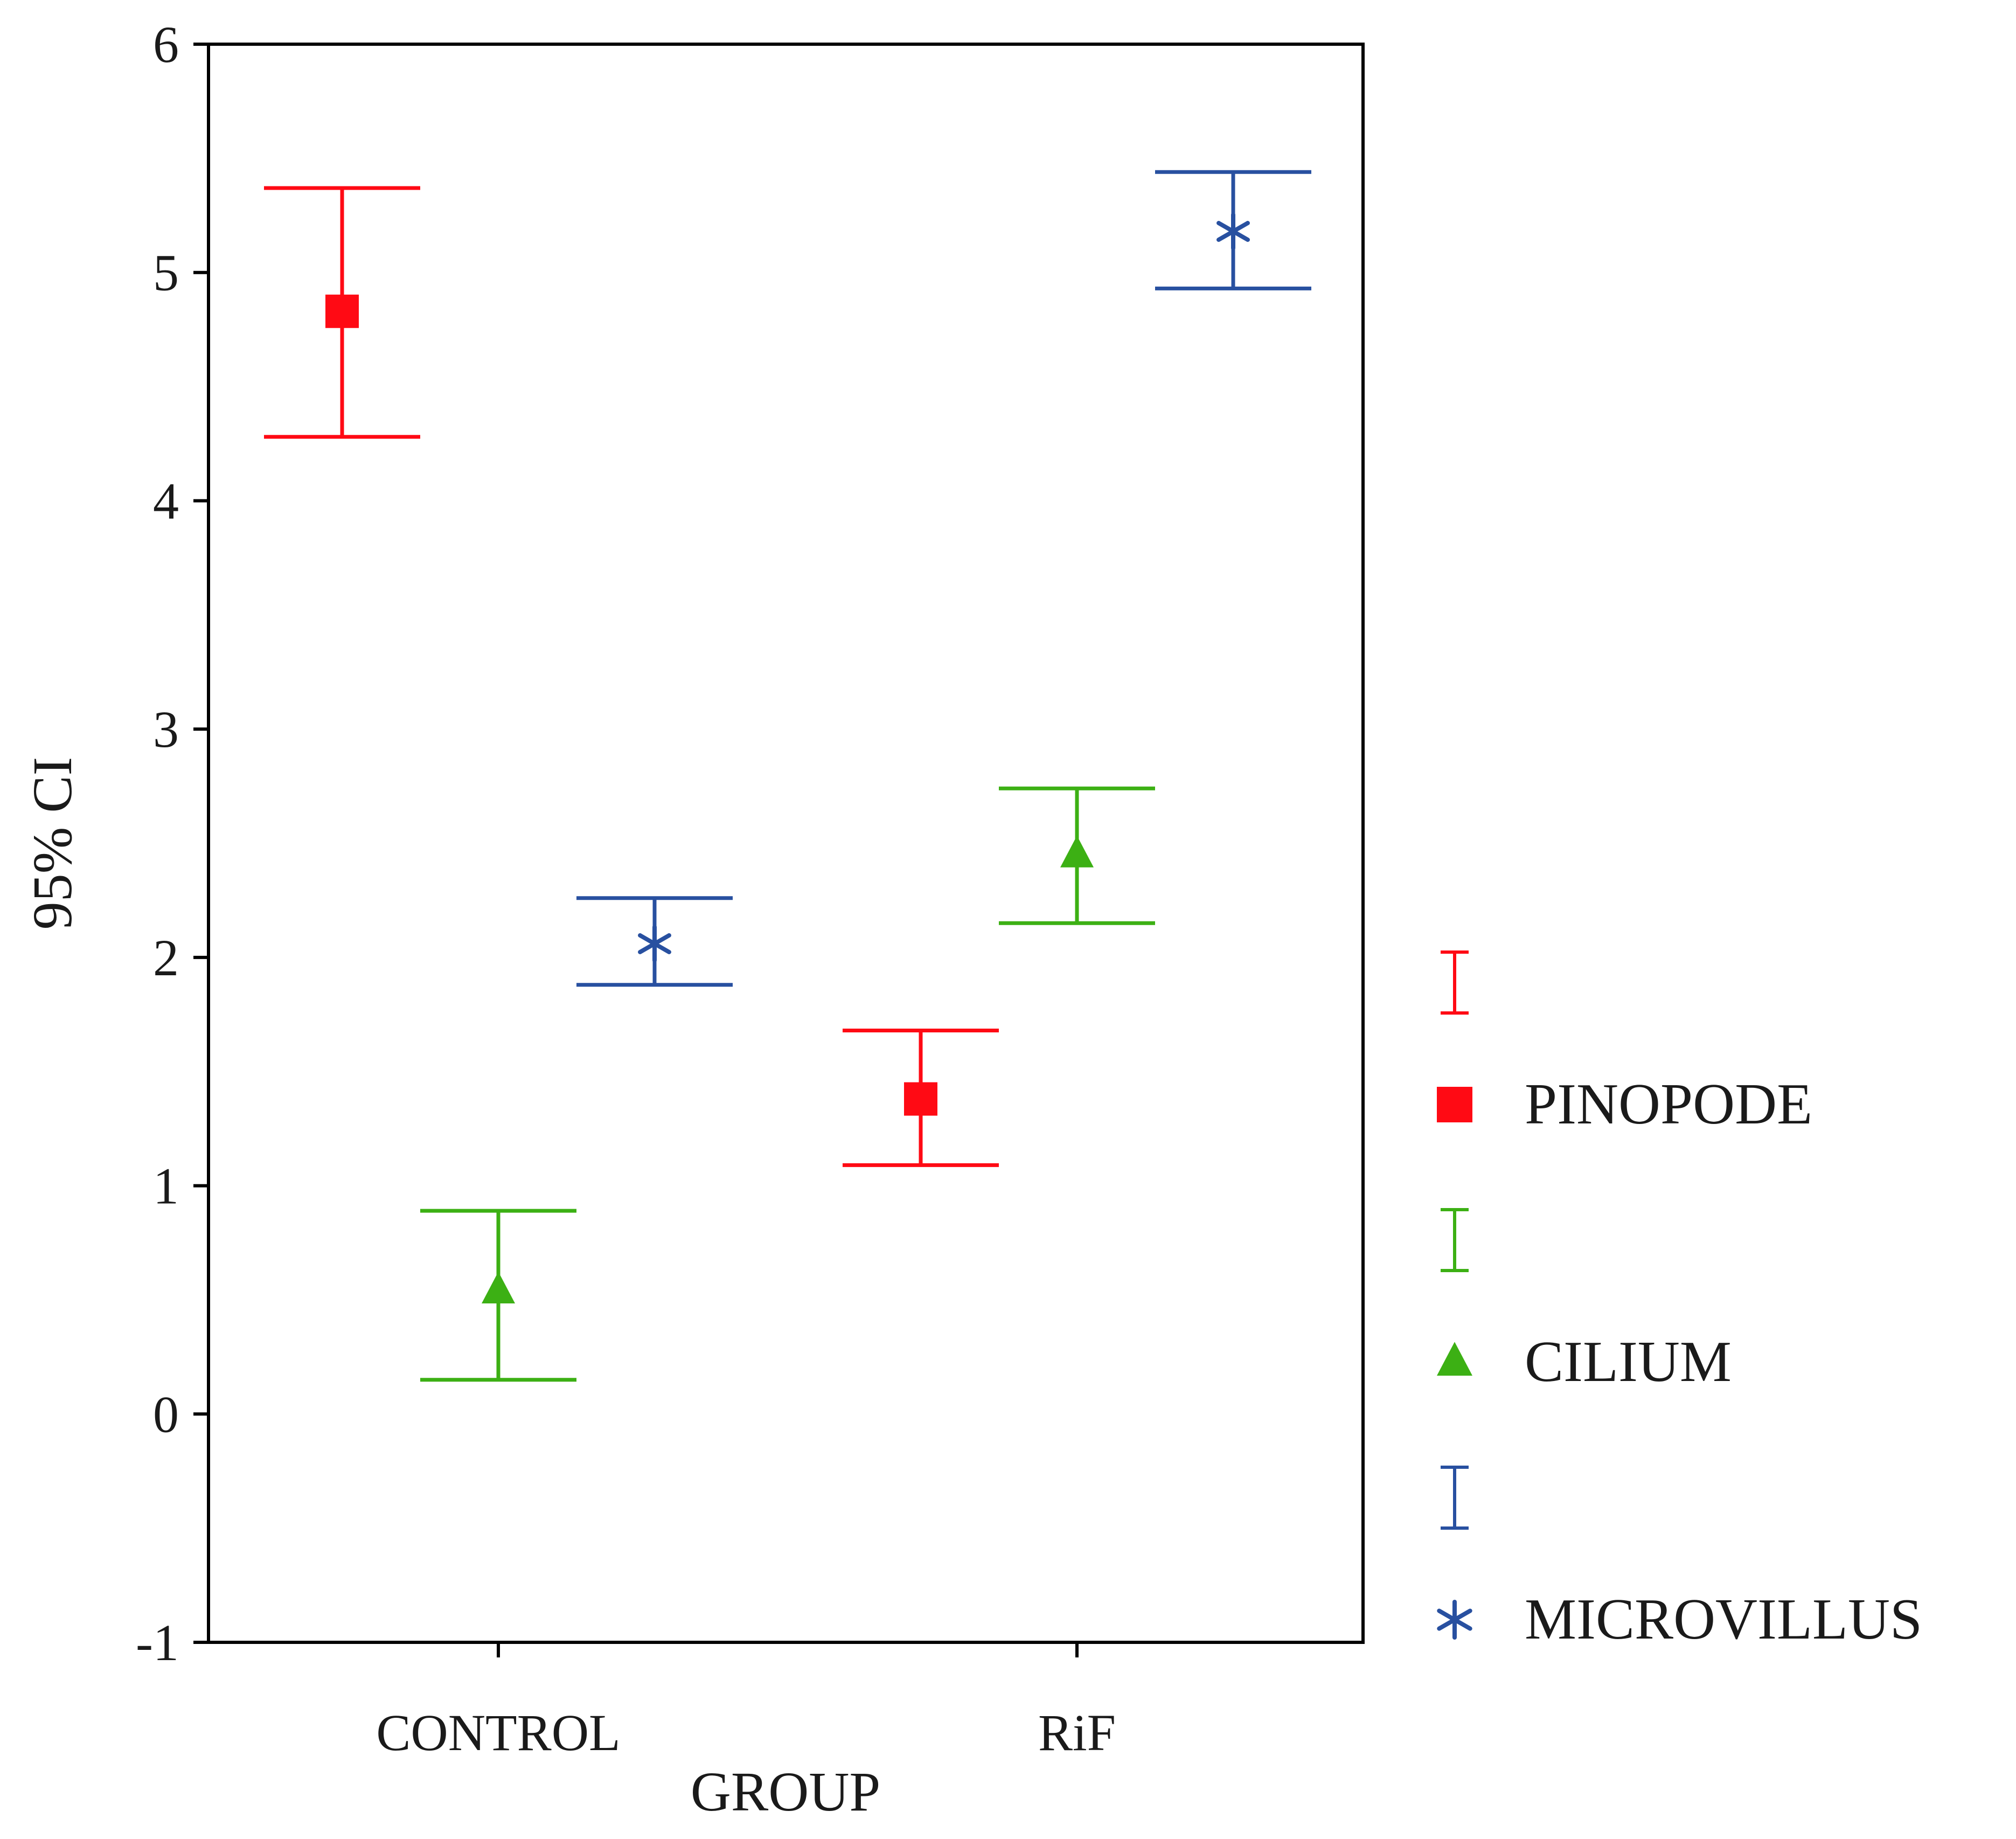 The width and height of the screenshot is (2016, 1839). What do you see at coordinates (157, 1643) in the screenshot?
I see `y-tick-label: -1` at bounding box center [157, 1643].